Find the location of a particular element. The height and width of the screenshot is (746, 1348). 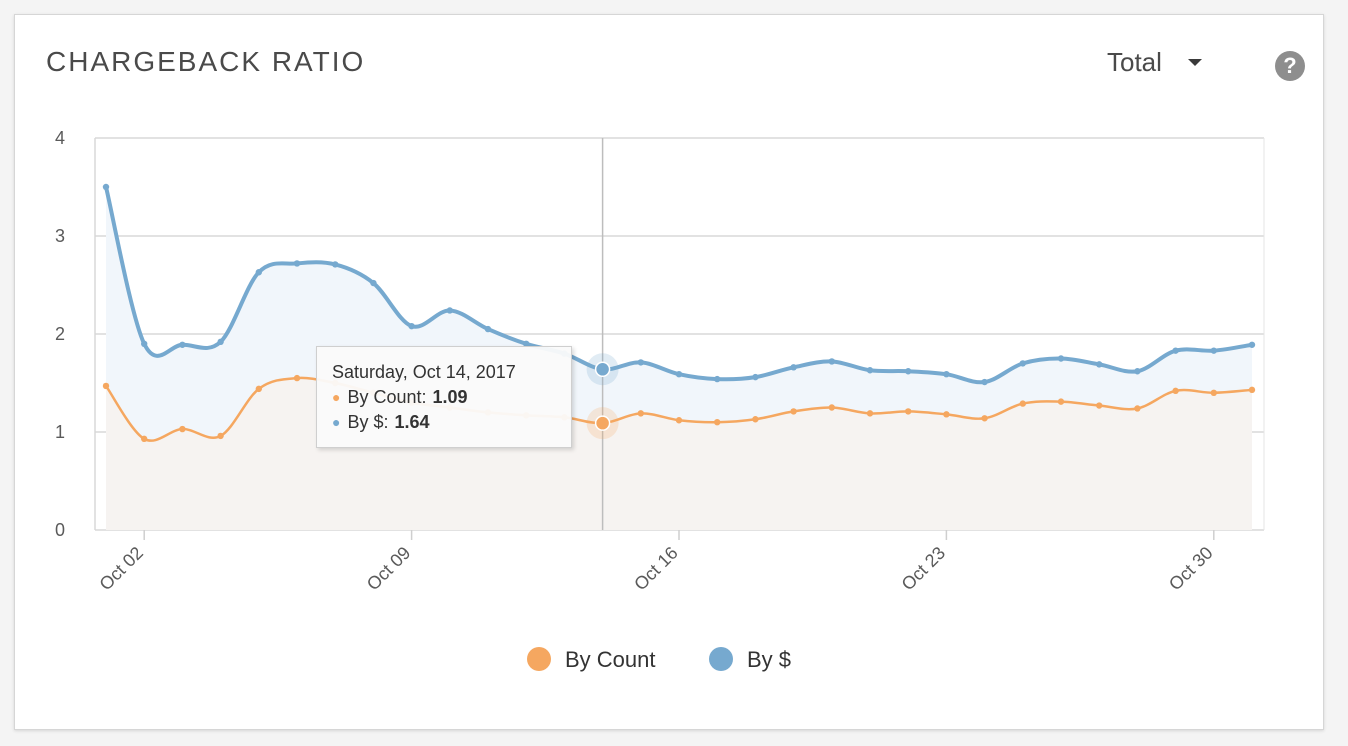

legend-label: By Count is located at coordinates (610, 659).